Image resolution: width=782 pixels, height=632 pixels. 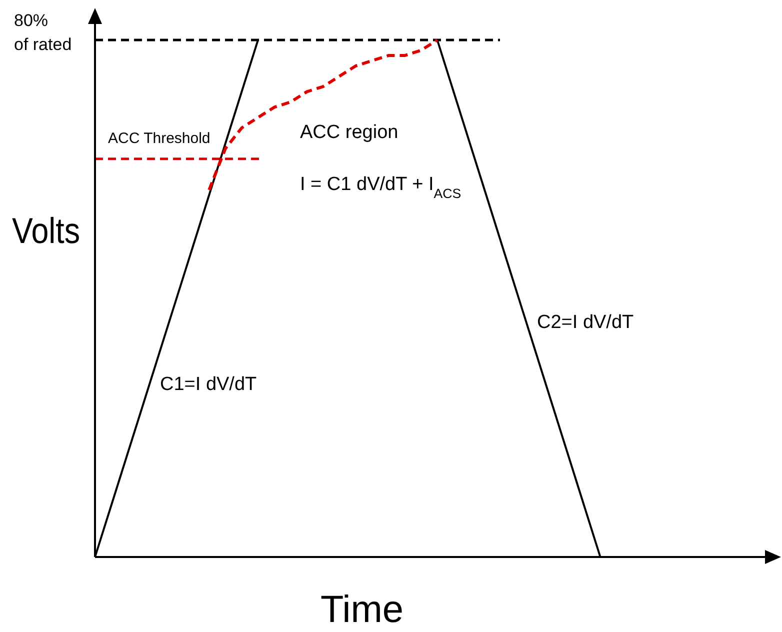 I want to click on annotation: ACC region, so click(x=349, y=132).